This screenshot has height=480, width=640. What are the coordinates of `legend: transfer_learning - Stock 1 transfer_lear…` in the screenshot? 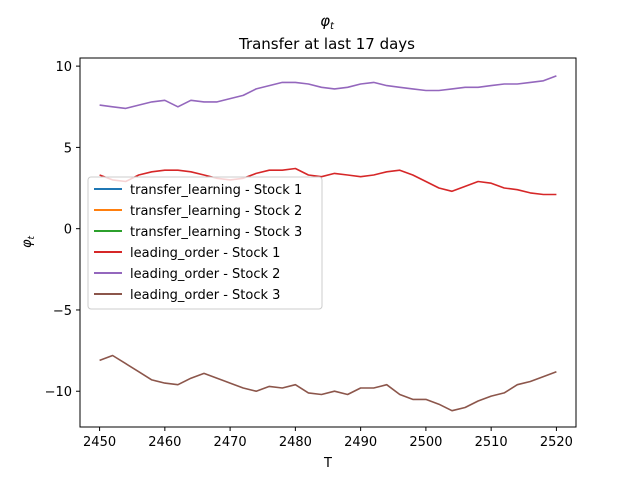 It's located at (205, 243).